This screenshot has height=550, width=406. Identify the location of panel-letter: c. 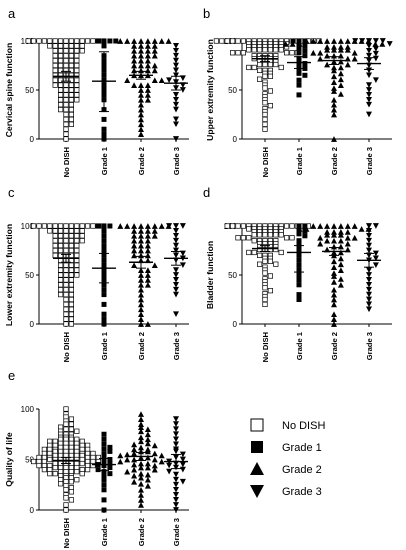
(11, 192).